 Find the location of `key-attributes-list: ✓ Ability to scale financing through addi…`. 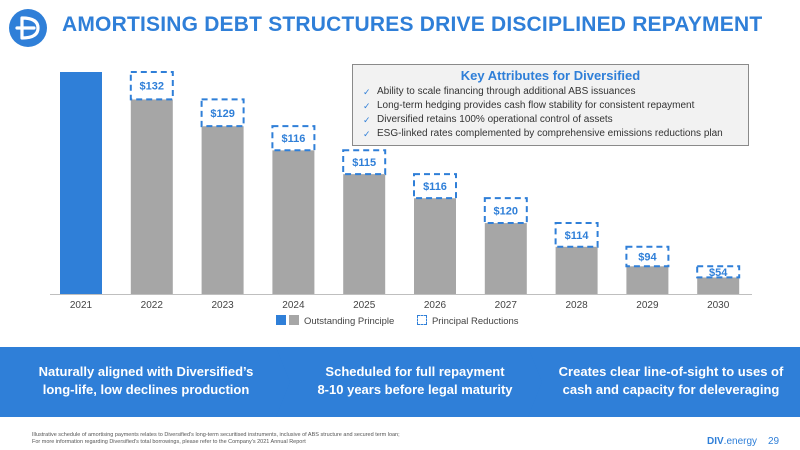

key-attributes-list: ✓ Ability to scale financing through addi… is located at coordinates (550, 113).